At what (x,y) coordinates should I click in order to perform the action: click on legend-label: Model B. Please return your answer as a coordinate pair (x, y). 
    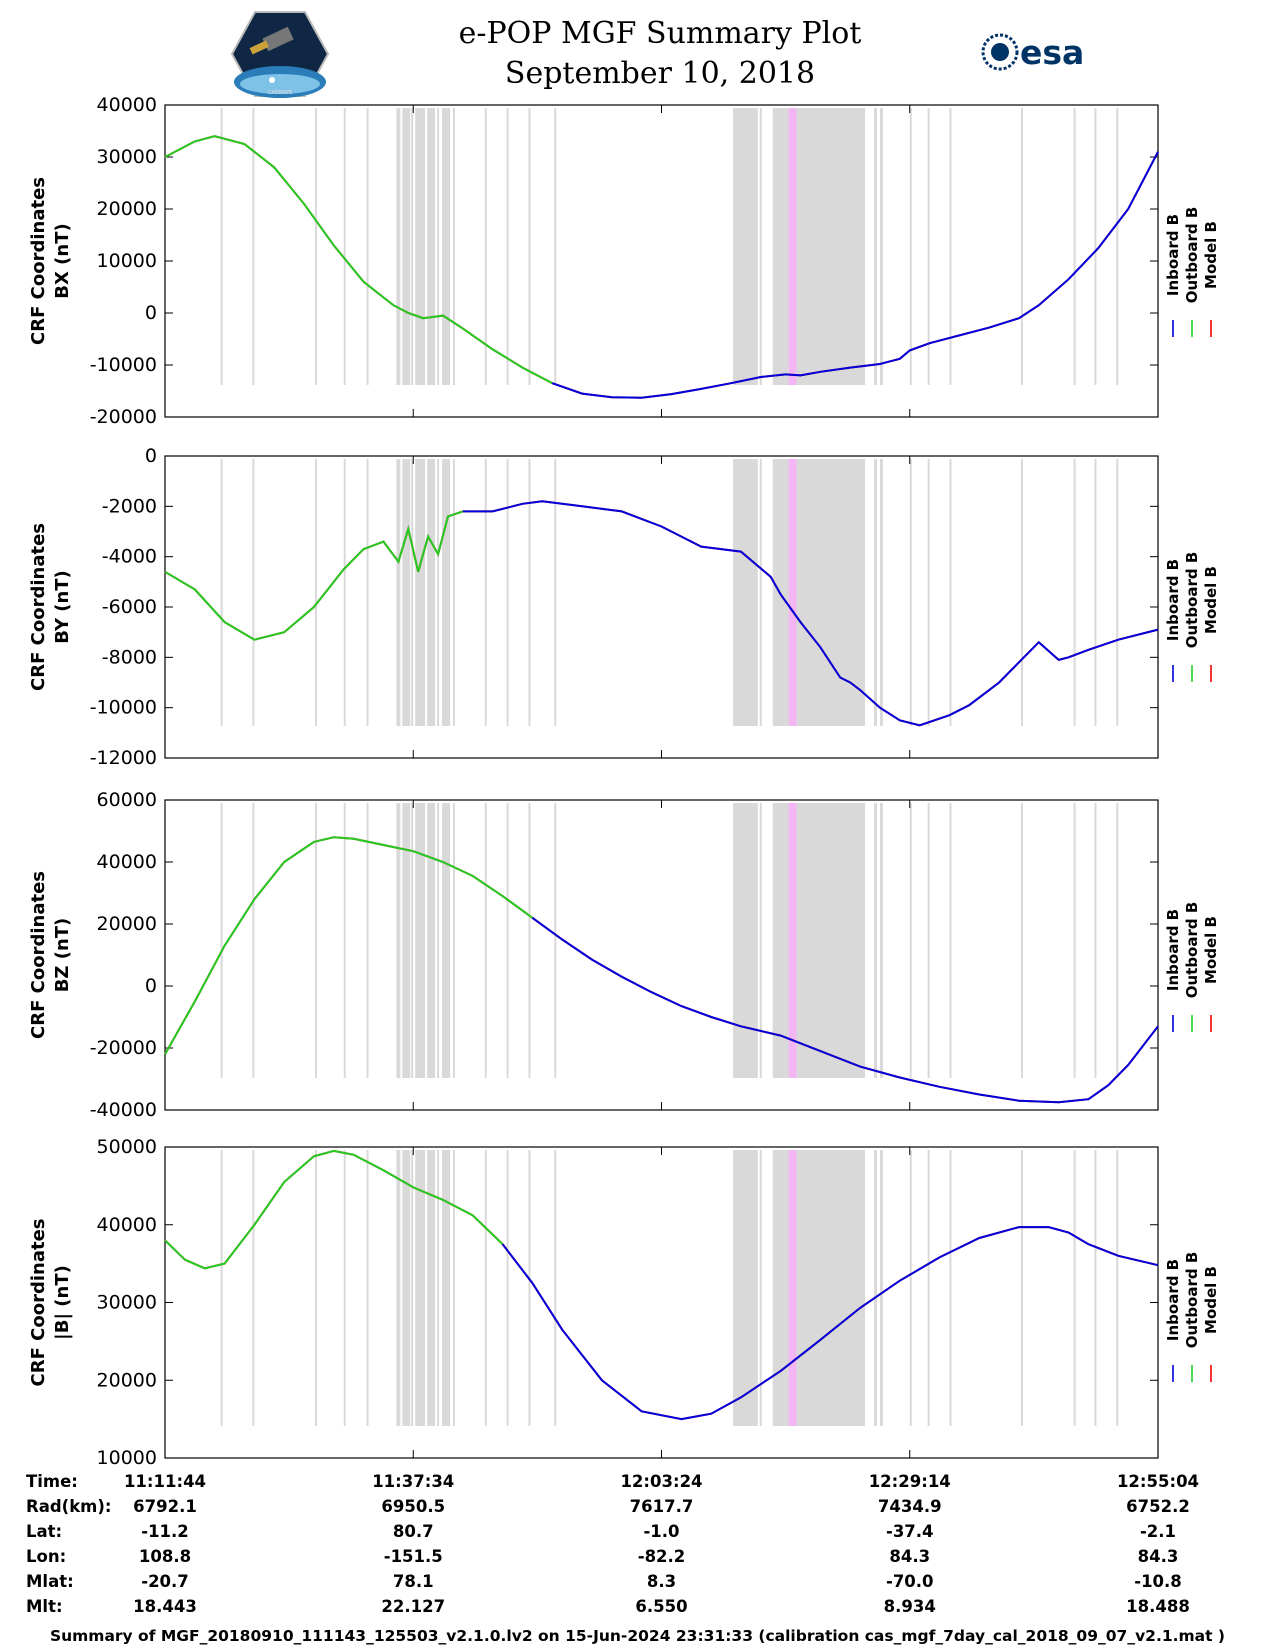
    Looking at the image, I should click on (1211, 1300).